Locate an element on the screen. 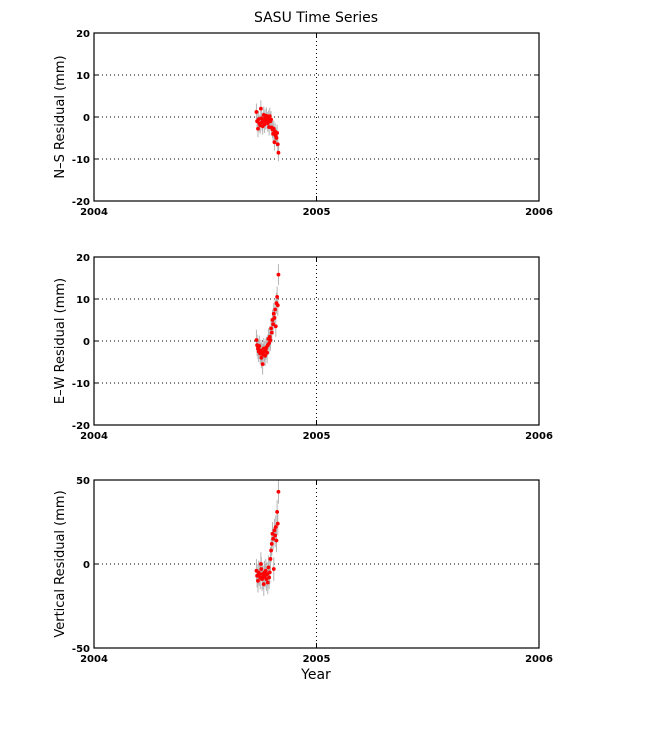 The image size is (650, 750). x-axis-label: Year is located at coordinates (315, 675).